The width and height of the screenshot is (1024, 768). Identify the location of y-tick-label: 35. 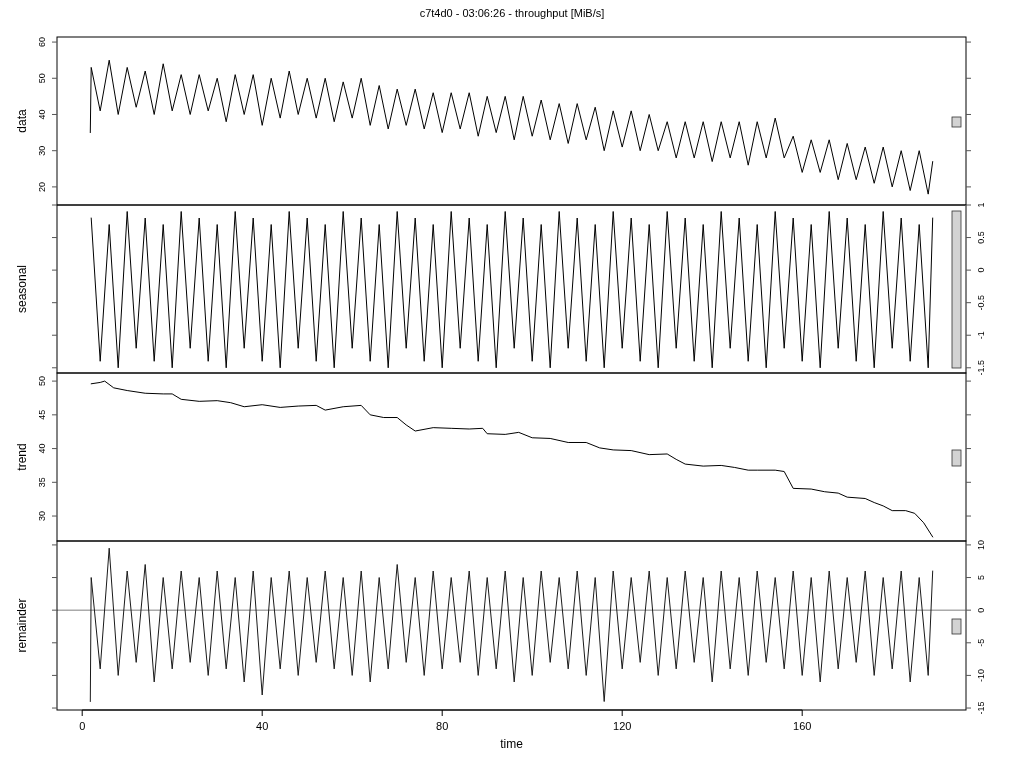
(42, 482).